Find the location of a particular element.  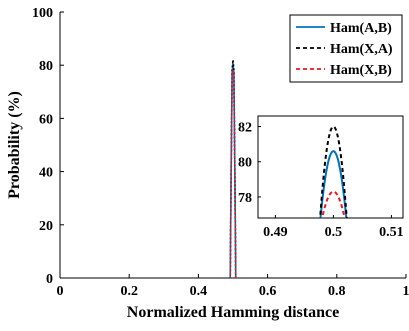

x-tick-label: 0.4 is located at coordinates (199, 291).